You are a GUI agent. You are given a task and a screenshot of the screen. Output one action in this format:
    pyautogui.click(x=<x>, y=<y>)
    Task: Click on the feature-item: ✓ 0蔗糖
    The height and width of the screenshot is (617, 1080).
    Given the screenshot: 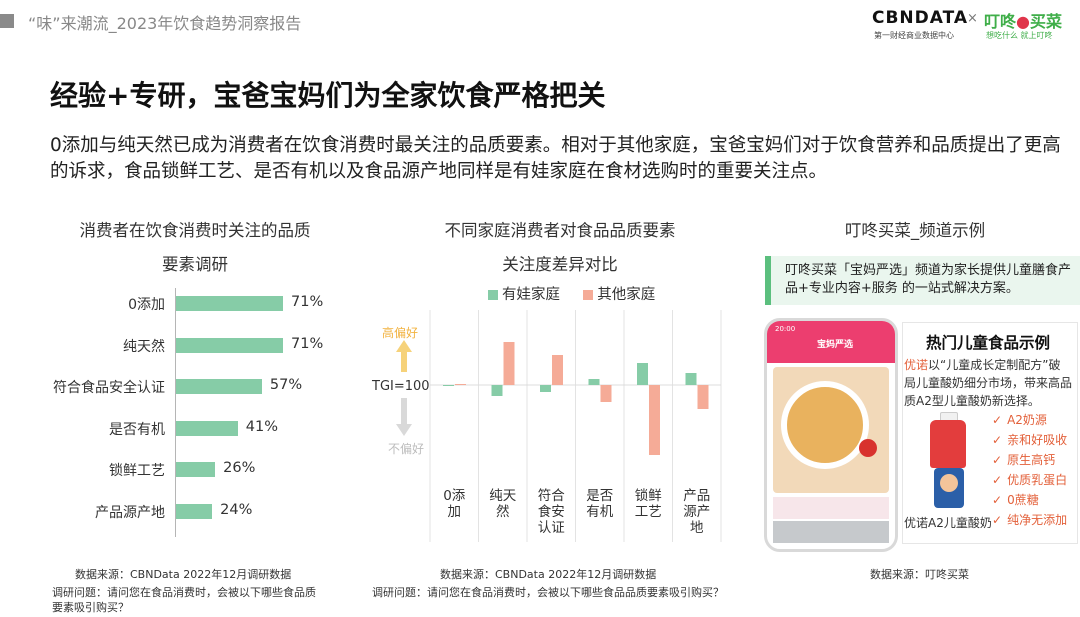 What is the action you would take?
    pyautogui.click(x=1029, y=500)
    